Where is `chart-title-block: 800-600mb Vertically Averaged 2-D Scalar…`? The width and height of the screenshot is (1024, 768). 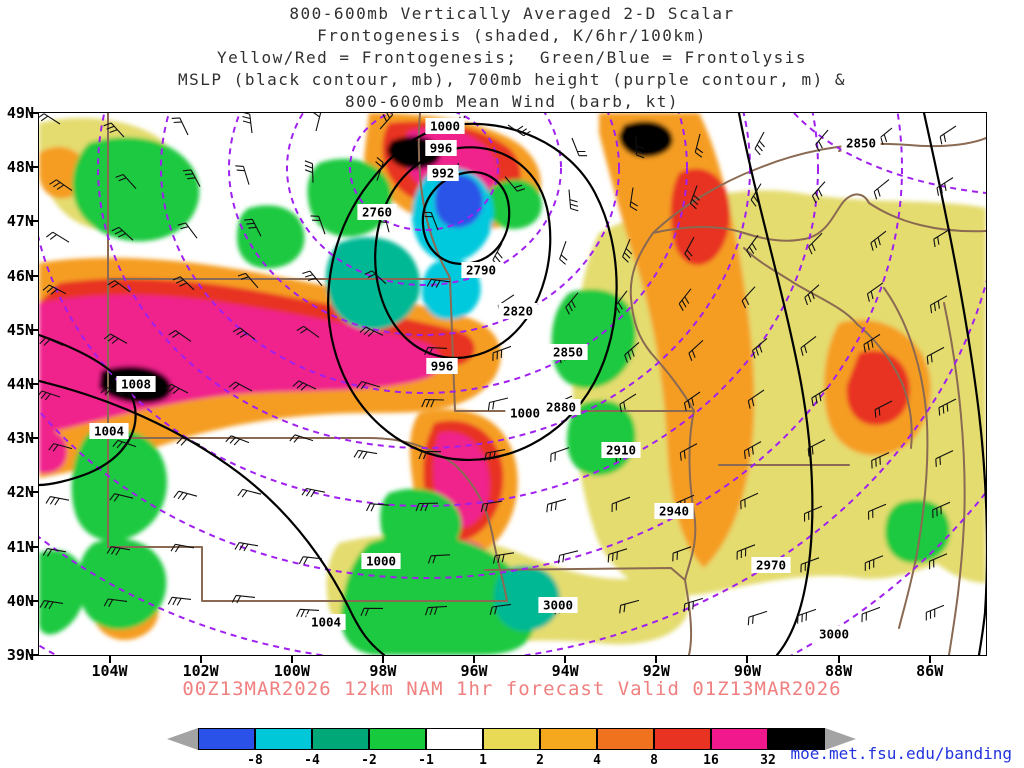 chart-title-block: 800-600mb Vertically Averaged 2-D Scalar… is located at coordinates (512, 58).